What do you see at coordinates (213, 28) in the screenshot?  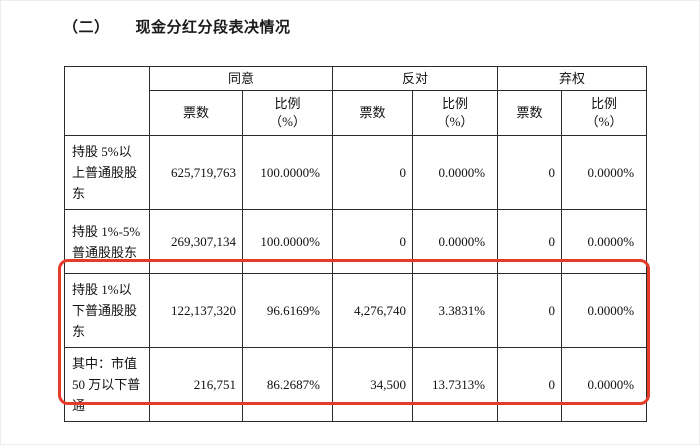 I see `section-title: 现金分红分段表决情况` at bounding box center [213, 28].